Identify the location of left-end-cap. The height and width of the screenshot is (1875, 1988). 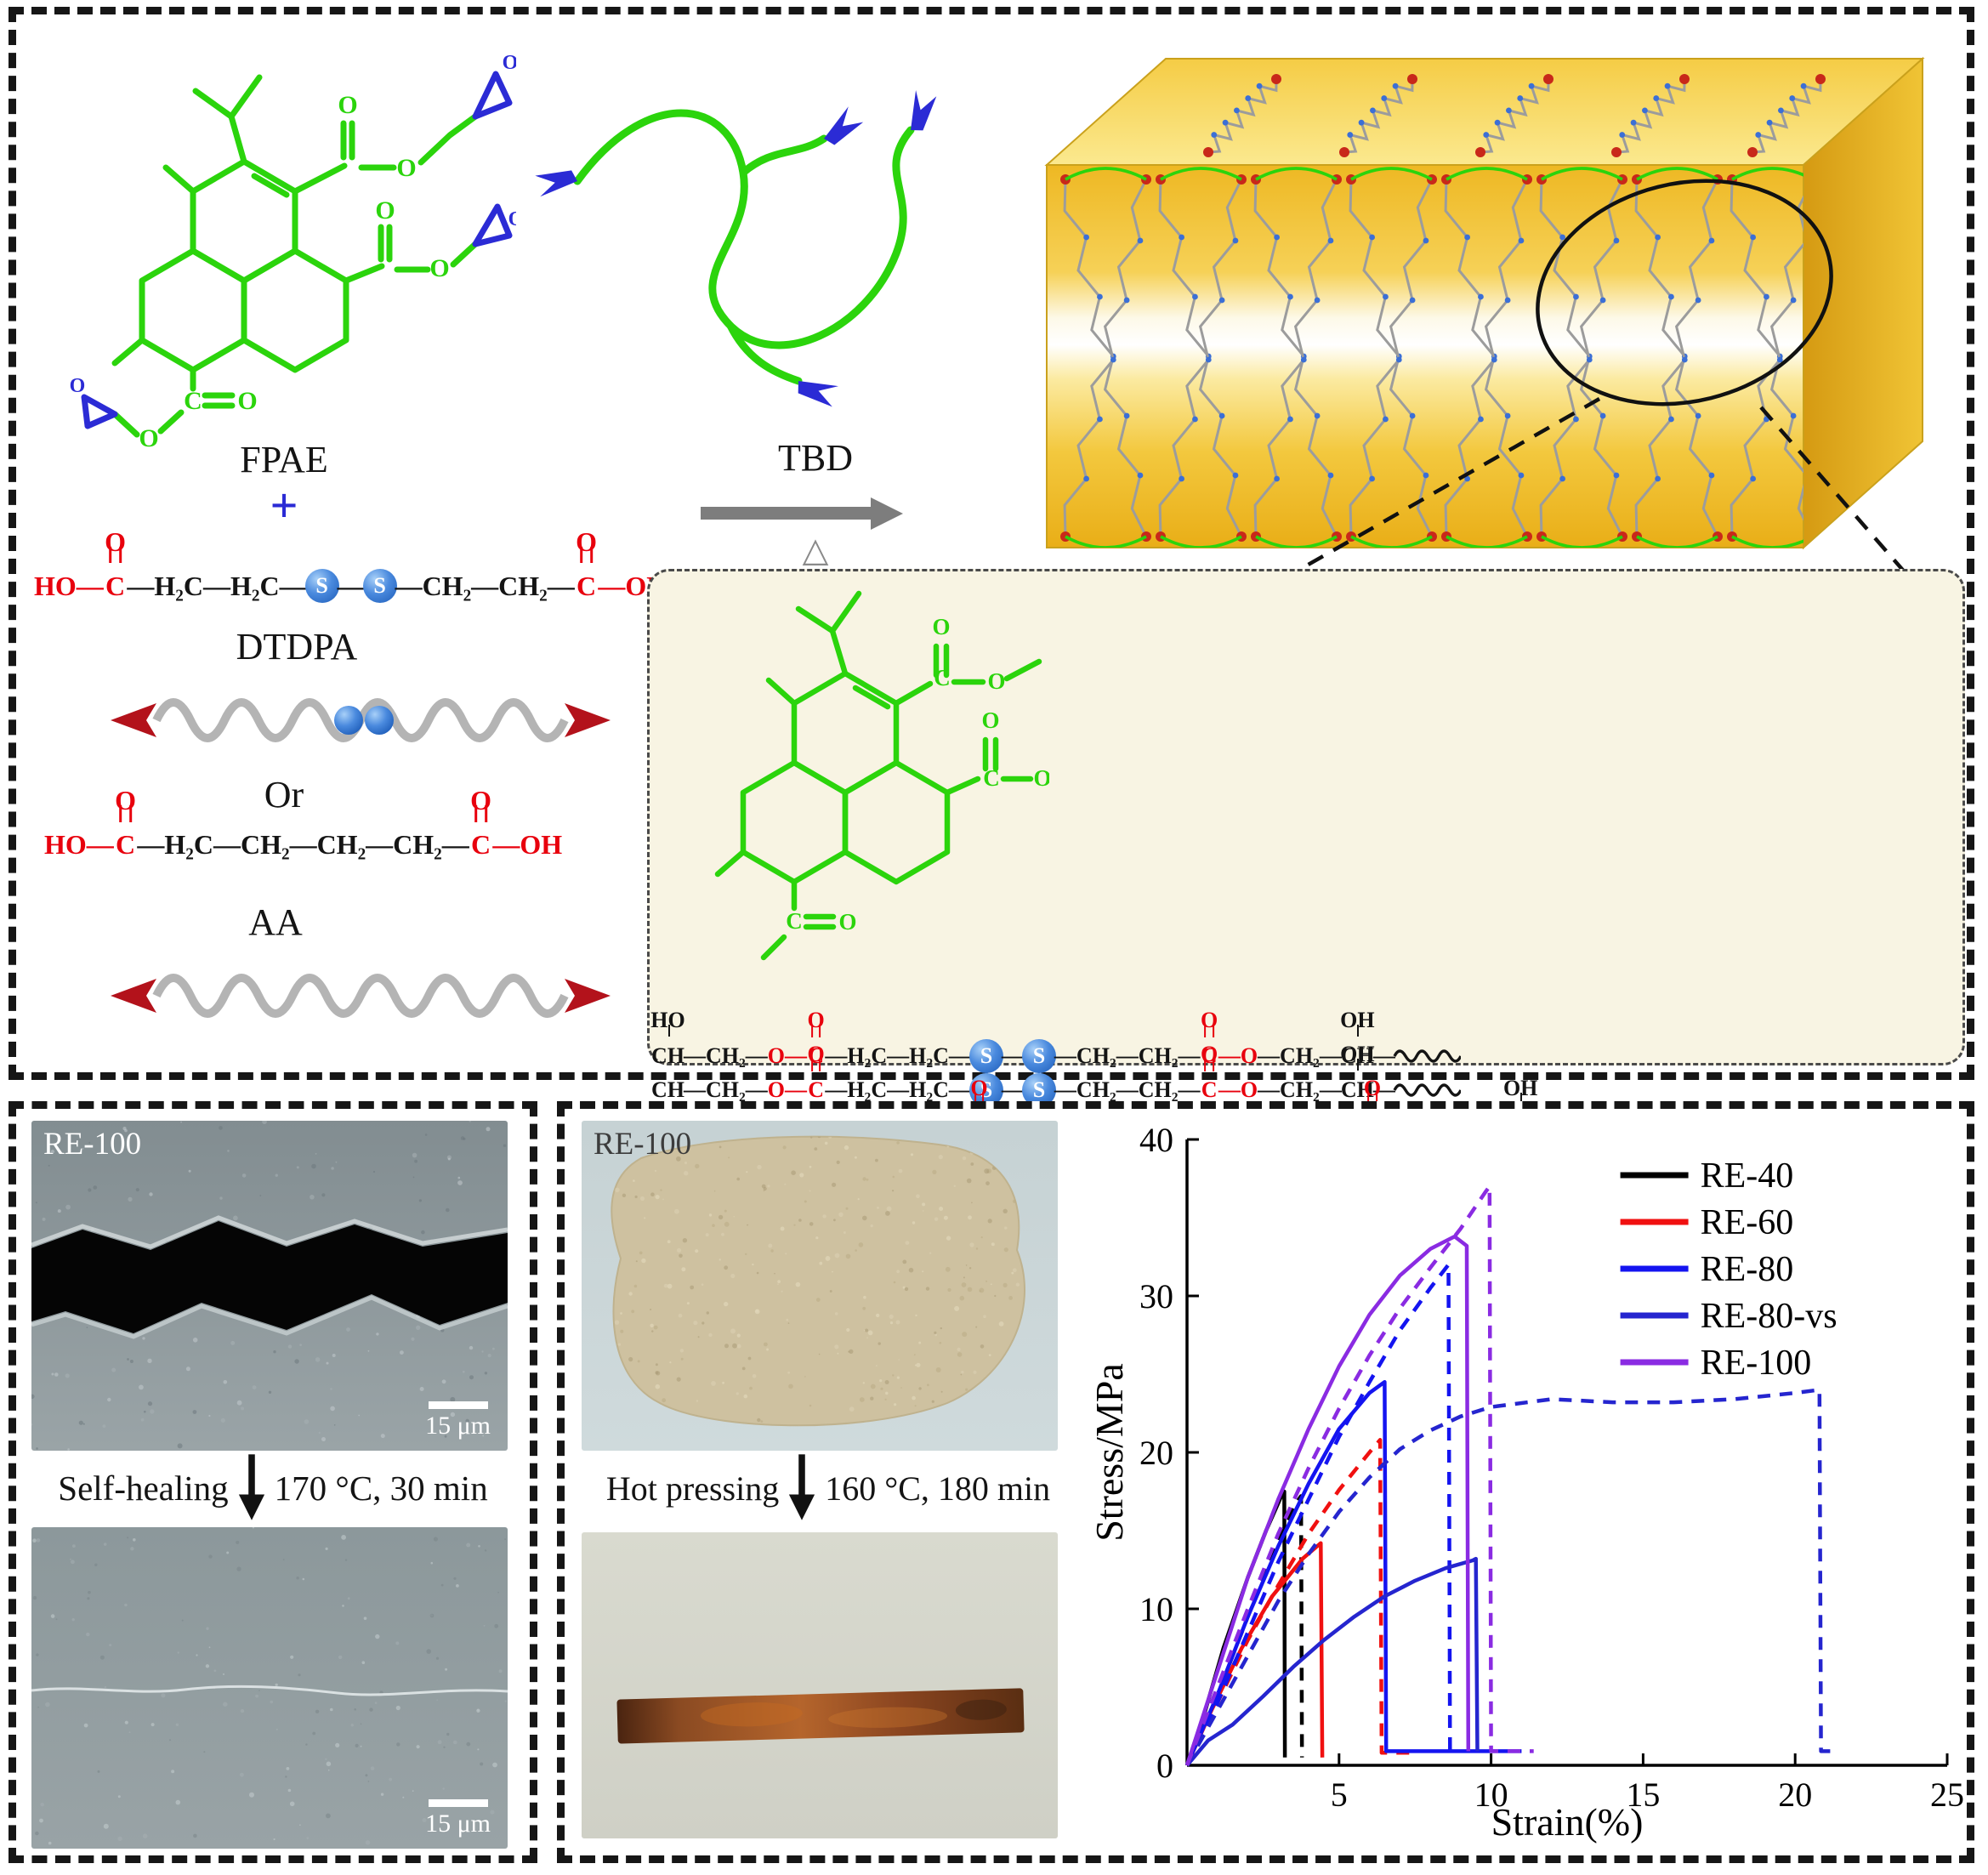
(134, 720).